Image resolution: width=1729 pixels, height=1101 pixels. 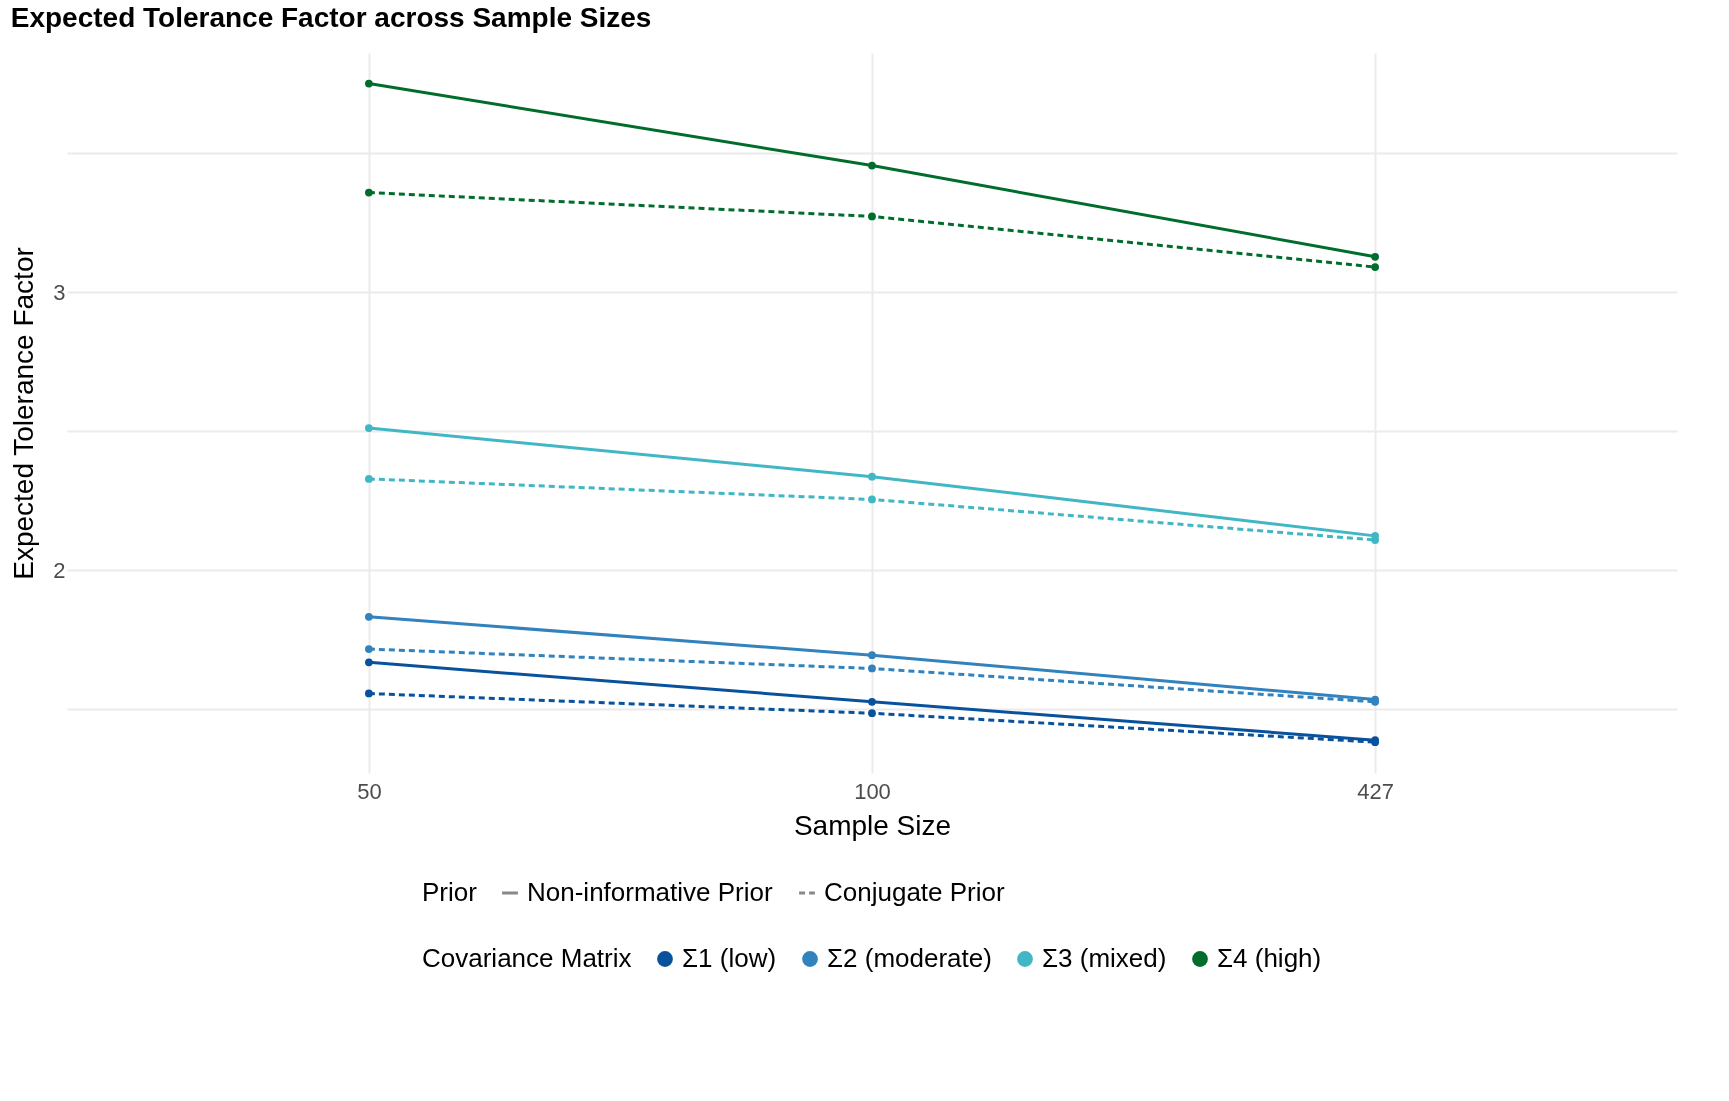 I want to click on x-tick-label: 100, so click(x=872, y=791).